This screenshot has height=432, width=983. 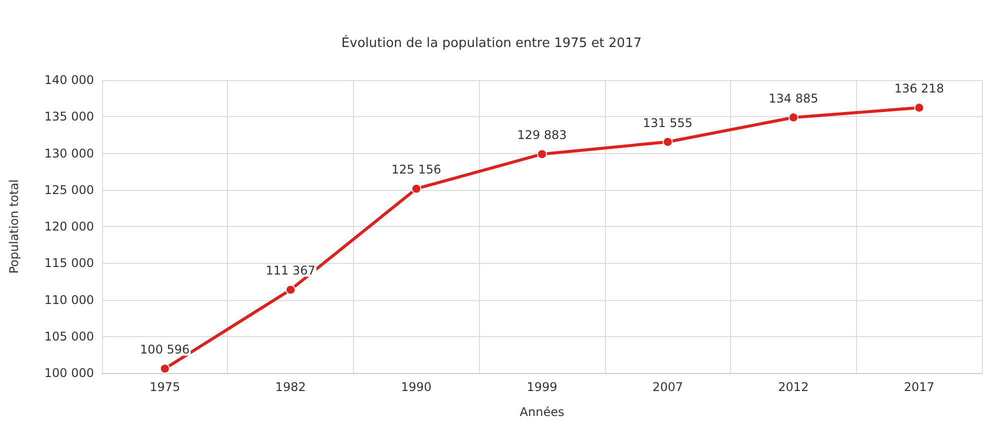 I want to click on x-tick-label: 2007, so click(x=667, y=387).